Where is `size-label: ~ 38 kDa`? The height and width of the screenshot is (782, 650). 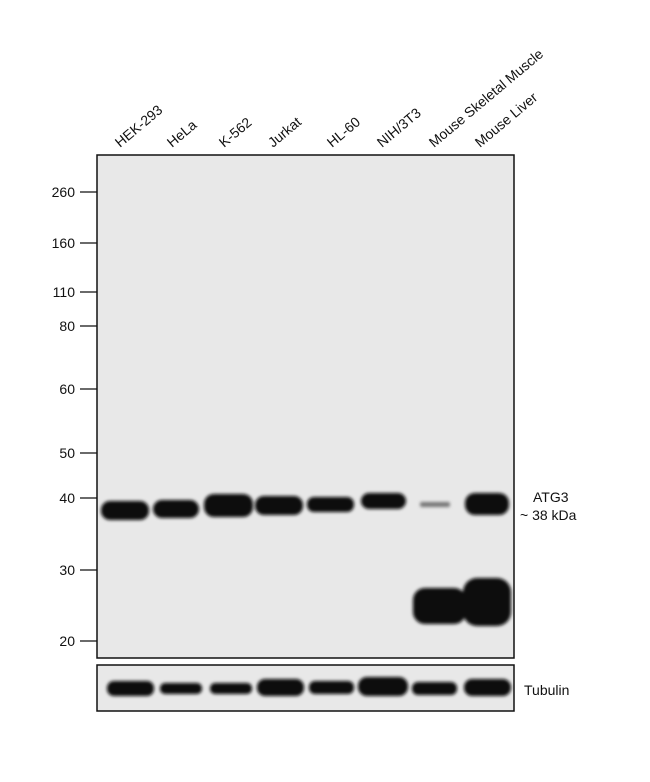 size-label: ~ 38 kDa is located at coordinates (548, 515).